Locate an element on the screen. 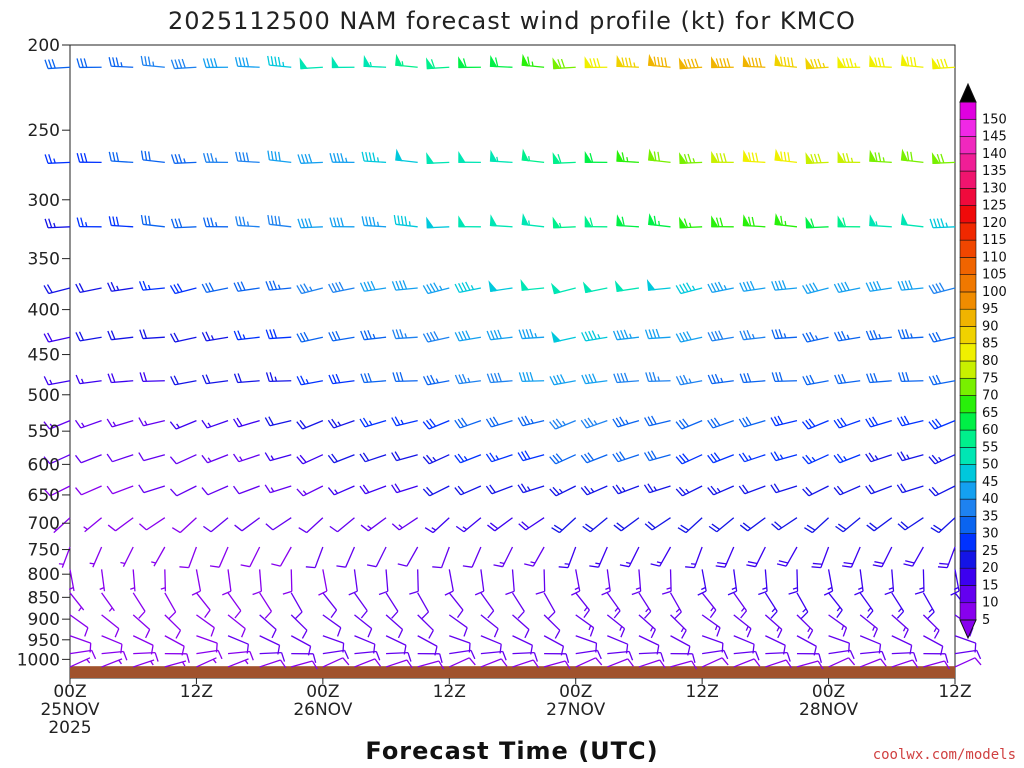  colorbar-label: 75 is located at coordinates (990, 378).